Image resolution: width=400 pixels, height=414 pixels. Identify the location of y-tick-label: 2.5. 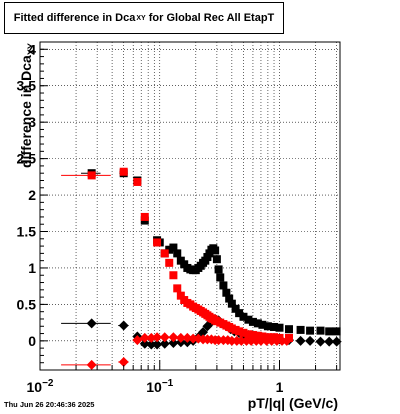
(27, 159).